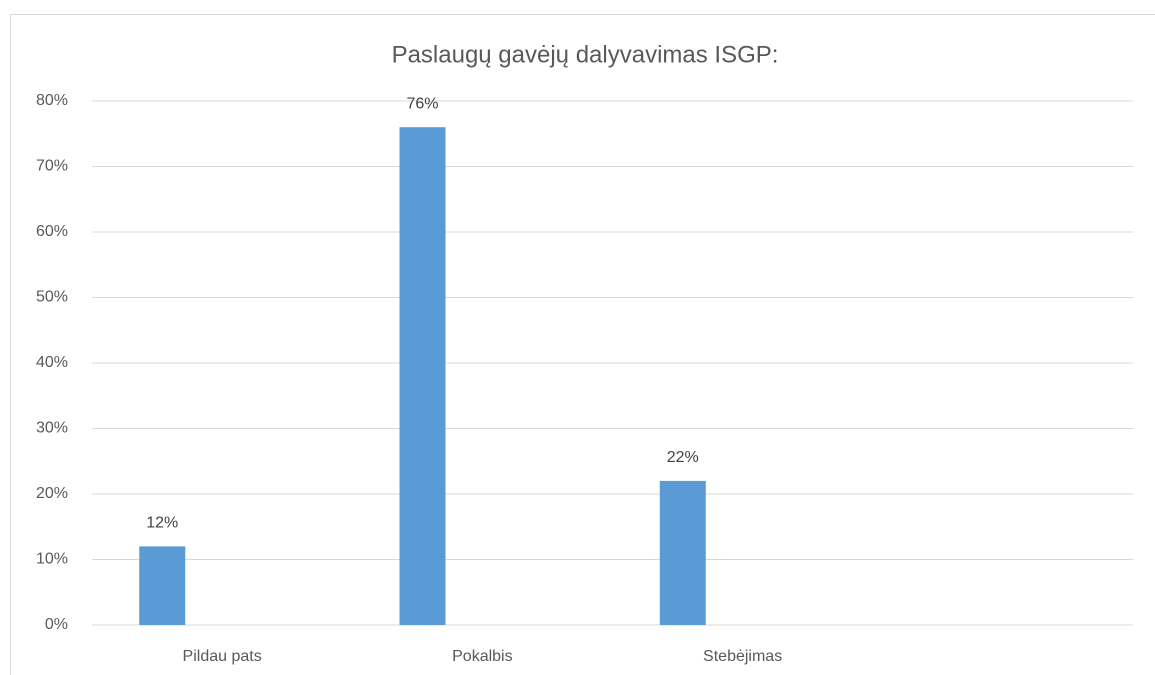 The width and height of the screenshot is (1155, 675). What do you see at coordinates (52, 362) in the screenshot?
I see `y-tick-label: 40%` at bounding box center [52, 362].